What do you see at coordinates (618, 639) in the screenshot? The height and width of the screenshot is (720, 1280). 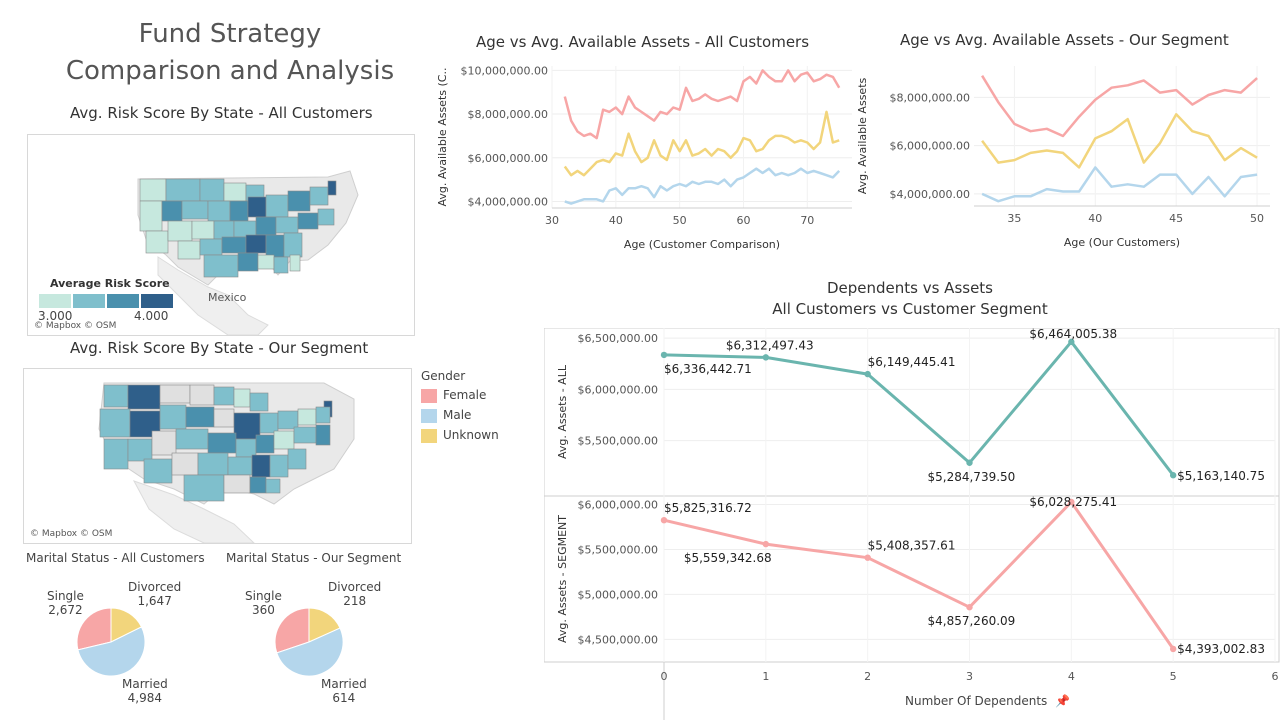 I see `y-tick-label: $4,500,000.00` at bounding box center [618, 639].